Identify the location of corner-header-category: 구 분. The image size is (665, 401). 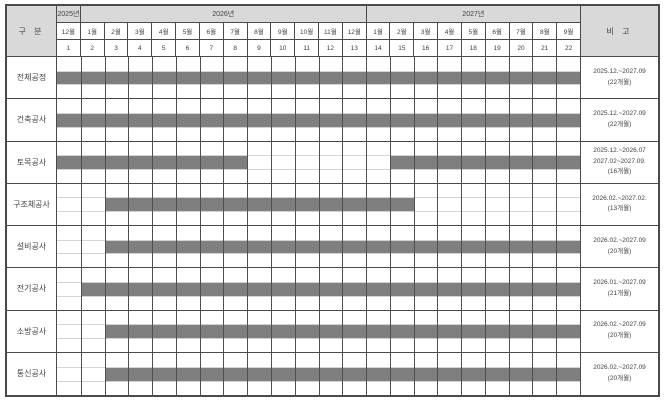
(32, 31).